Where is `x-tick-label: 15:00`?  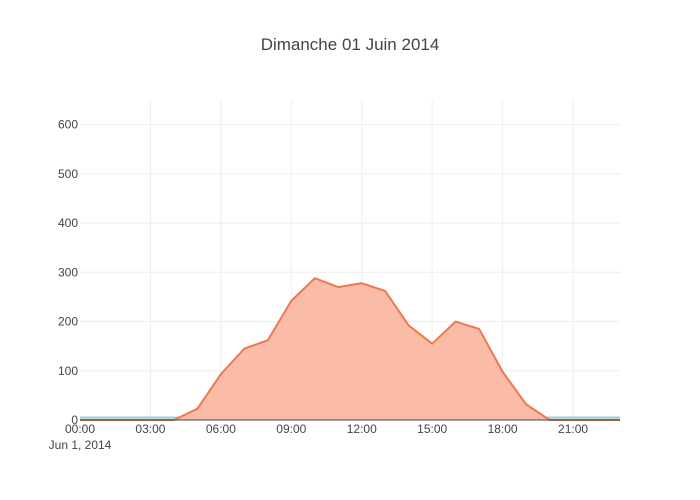 x-tick-label: 15:00 is located at coordinates (432, 429).